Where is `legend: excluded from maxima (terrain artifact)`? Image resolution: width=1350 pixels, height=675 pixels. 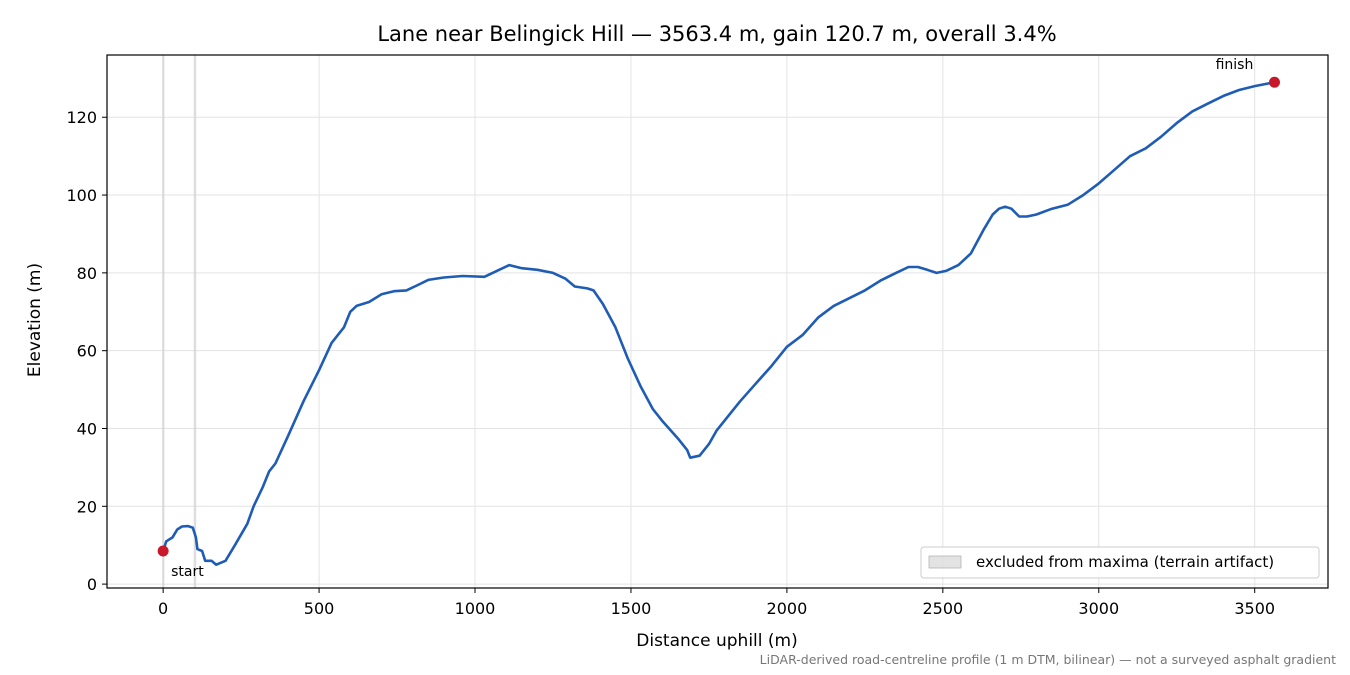 legend: excluded from maxima (terrain artifact) is located at coordinates (1120, 562).